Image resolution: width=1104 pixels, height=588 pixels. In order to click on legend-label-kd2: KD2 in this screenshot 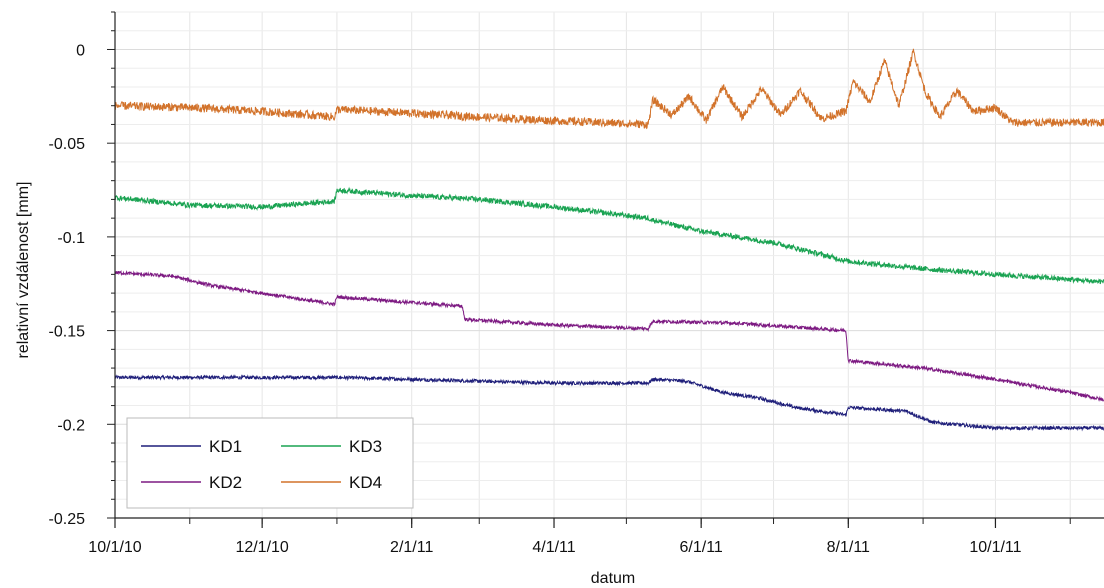, I will do `click(225, 482)`.